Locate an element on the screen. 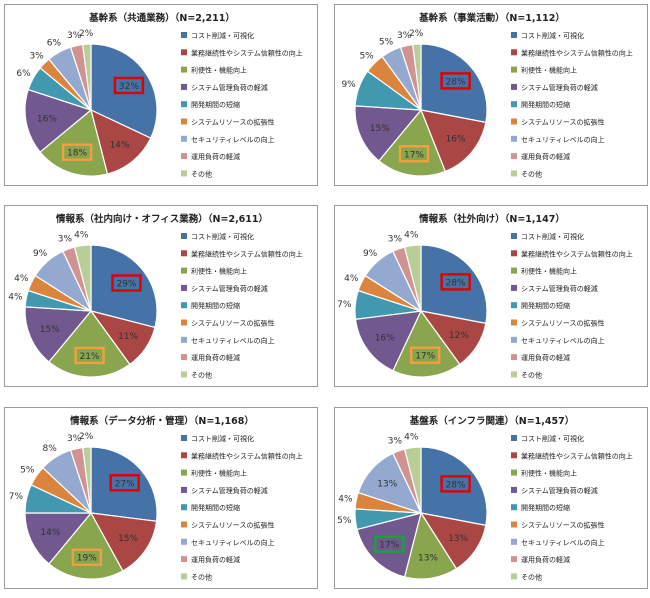 The height and width of the screenshot is (598, 650). pie-label-0: 32% is located at coordinates (129, 87).